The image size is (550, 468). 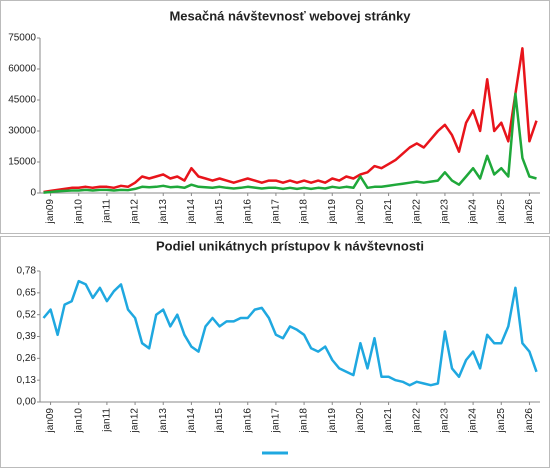 What do you see at coordinates (22, 69) in the screenshot?
I see `y-tick-label: 60000` at bounding box center [22, 69].